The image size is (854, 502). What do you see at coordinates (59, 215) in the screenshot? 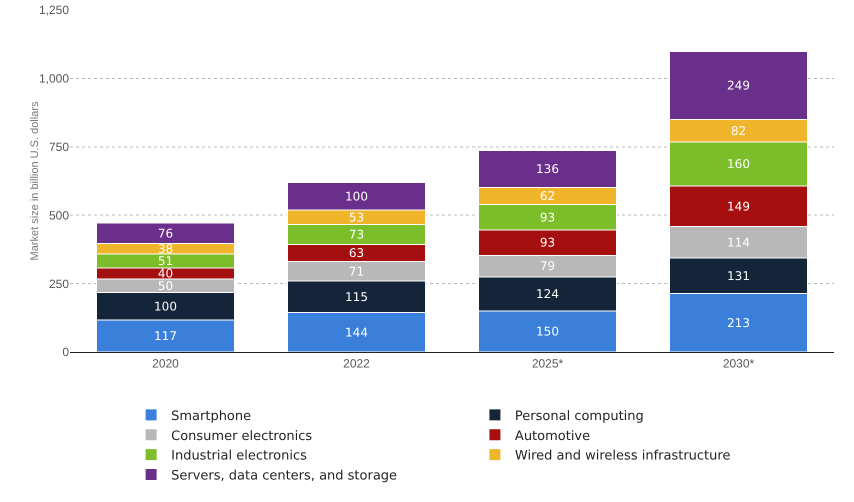
I see `y-tick-label: 500` at bounding box center [59, 215].